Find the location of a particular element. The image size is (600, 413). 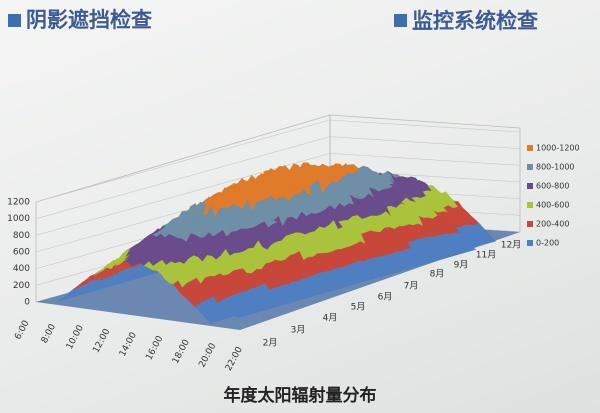

month-axis-label: 3月 is located at coordinates (298, 330).